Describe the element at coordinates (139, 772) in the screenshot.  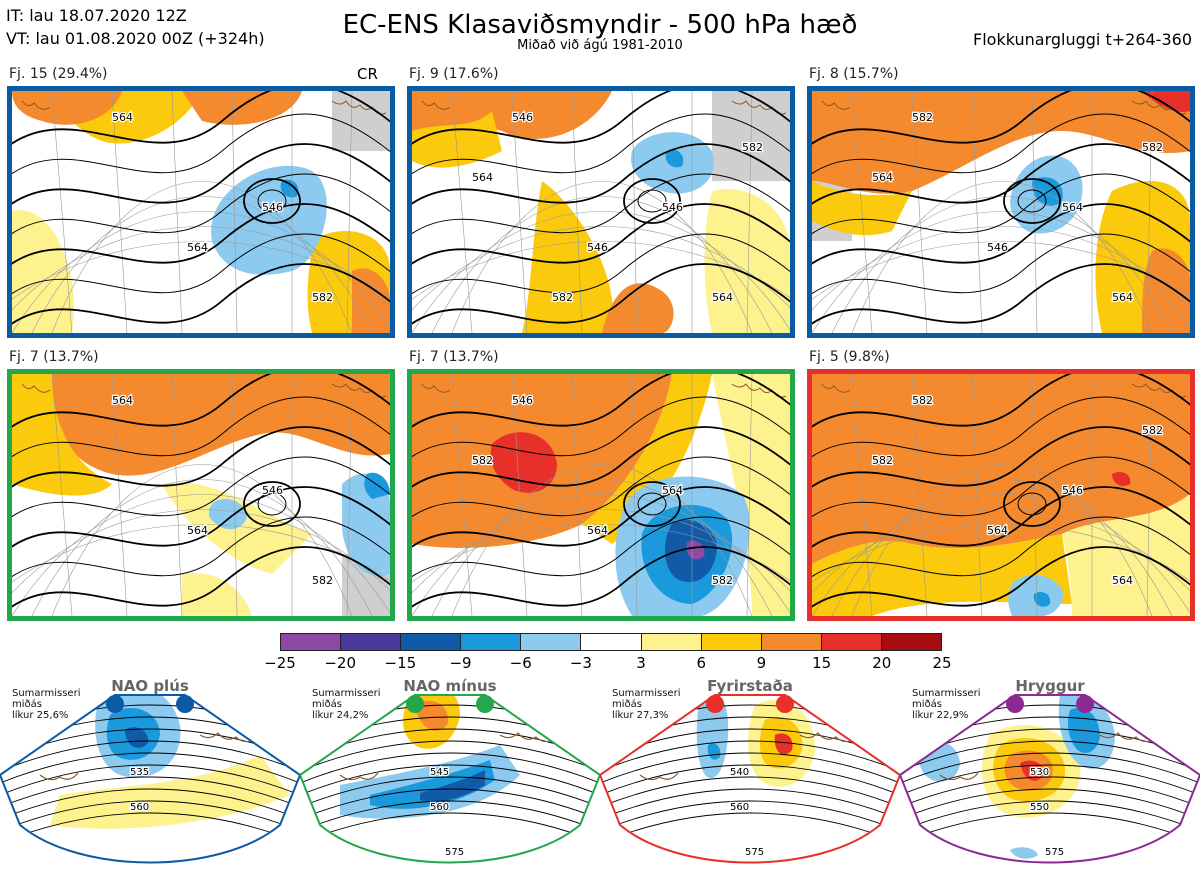
I see `regime-contour-label: 535` at that location.